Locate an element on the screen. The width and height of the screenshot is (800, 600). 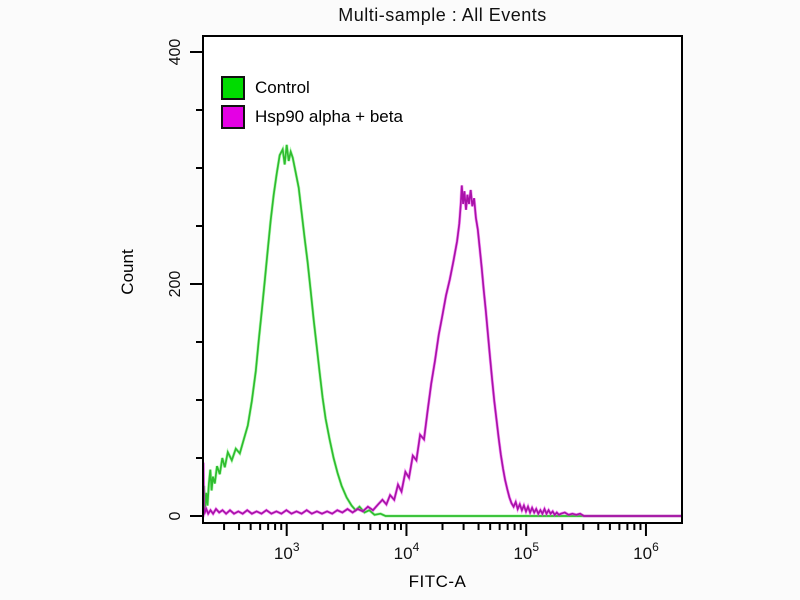
x-tick-label: 10³ is located at coordinates (287, 551).